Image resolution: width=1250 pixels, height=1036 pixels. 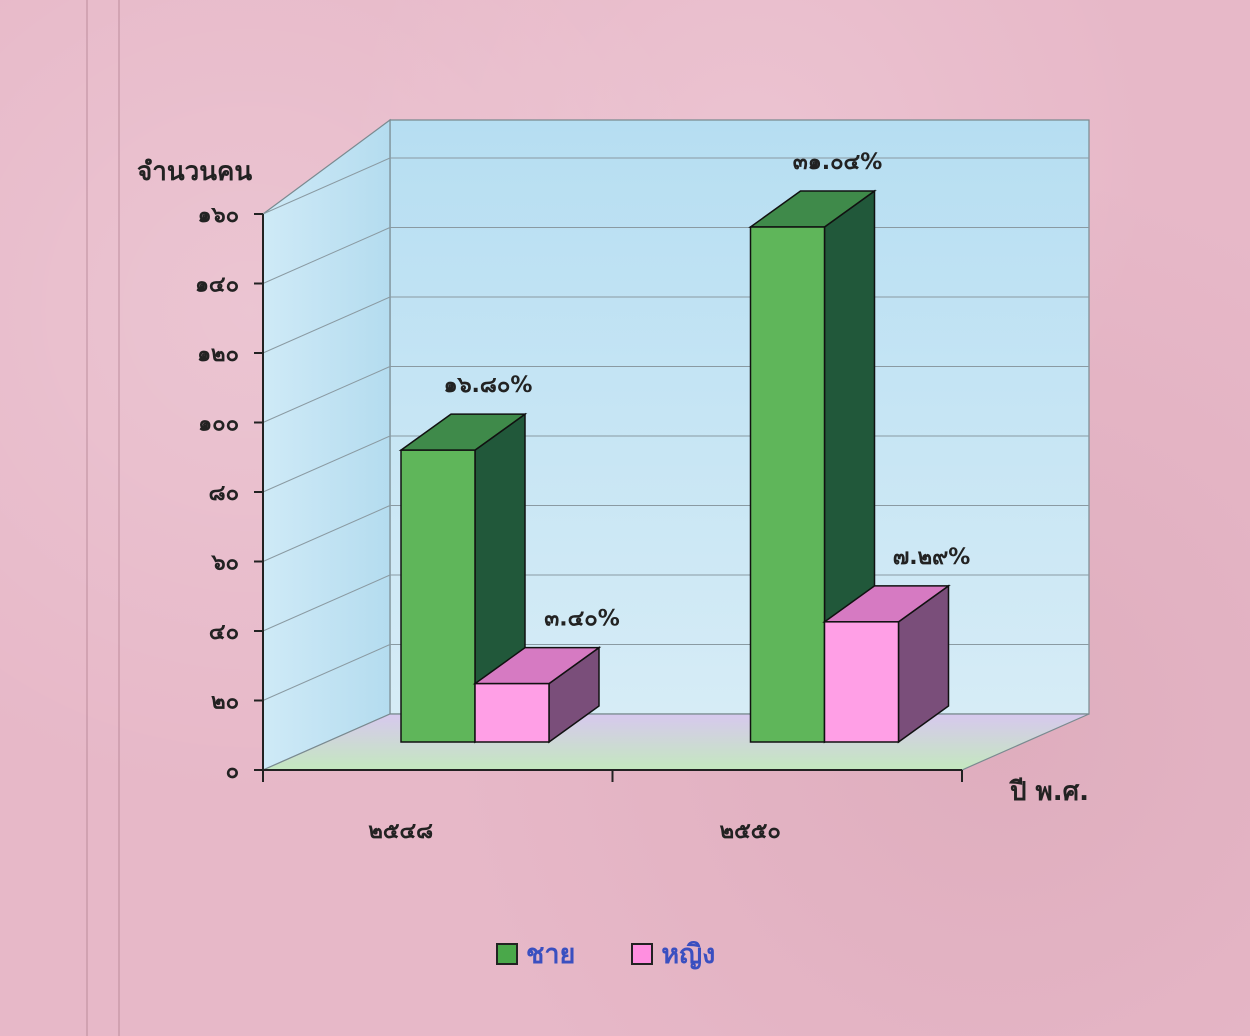 I want to click on legend-label-female: หญิง, so click(x=688, y=954).